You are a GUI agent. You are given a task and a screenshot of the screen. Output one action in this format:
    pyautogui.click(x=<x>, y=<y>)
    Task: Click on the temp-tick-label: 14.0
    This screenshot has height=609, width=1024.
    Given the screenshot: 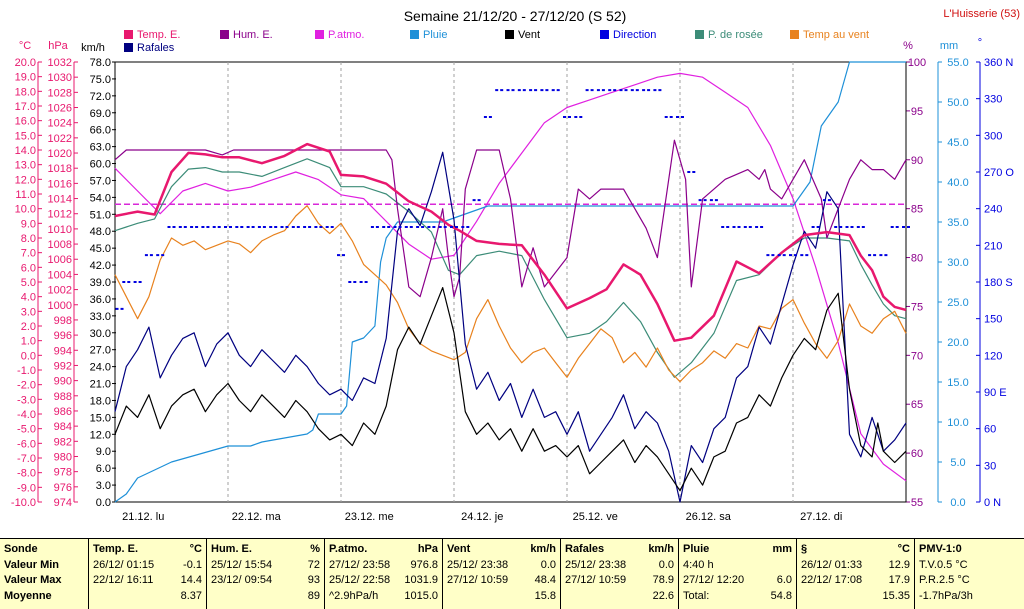 What is the action you would take?
    pyautogui.click(x=25, y=151)
    